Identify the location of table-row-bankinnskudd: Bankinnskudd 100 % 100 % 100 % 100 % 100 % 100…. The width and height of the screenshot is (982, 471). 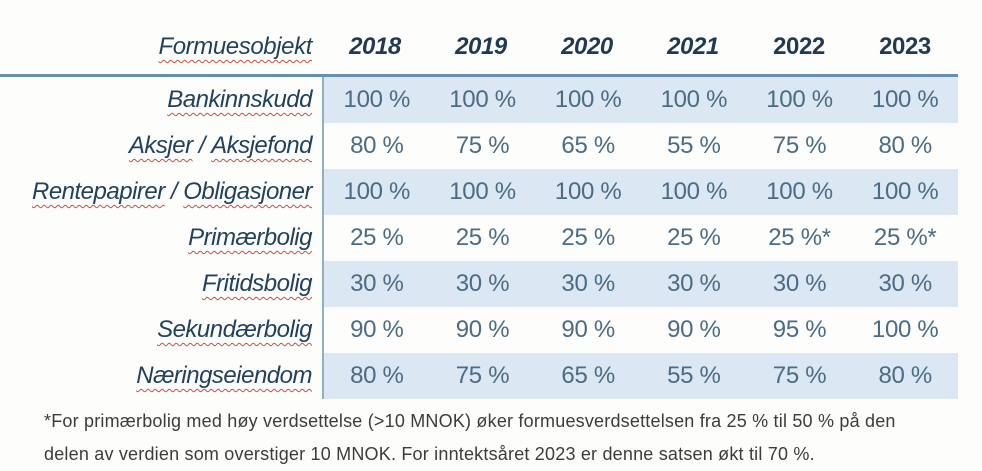
(479, 100).